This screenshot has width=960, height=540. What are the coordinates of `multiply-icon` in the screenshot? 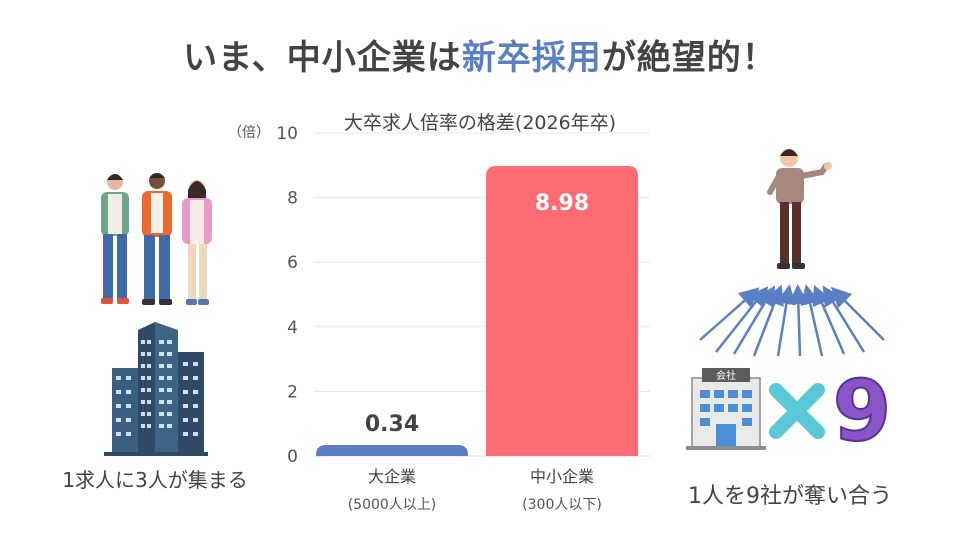 It's located at (797, 411).